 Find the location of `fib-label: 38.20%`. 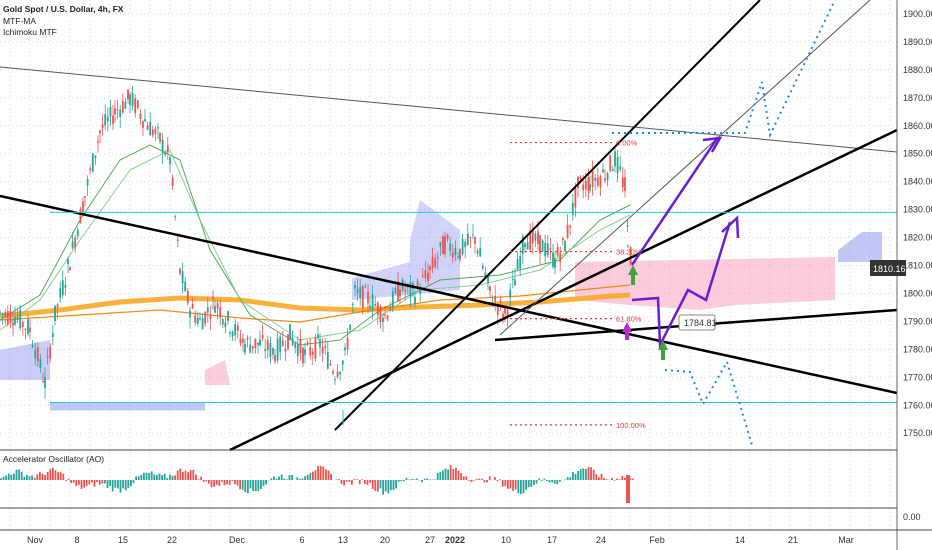

fib-label: 38.20% is located at coordinates (629, 252).